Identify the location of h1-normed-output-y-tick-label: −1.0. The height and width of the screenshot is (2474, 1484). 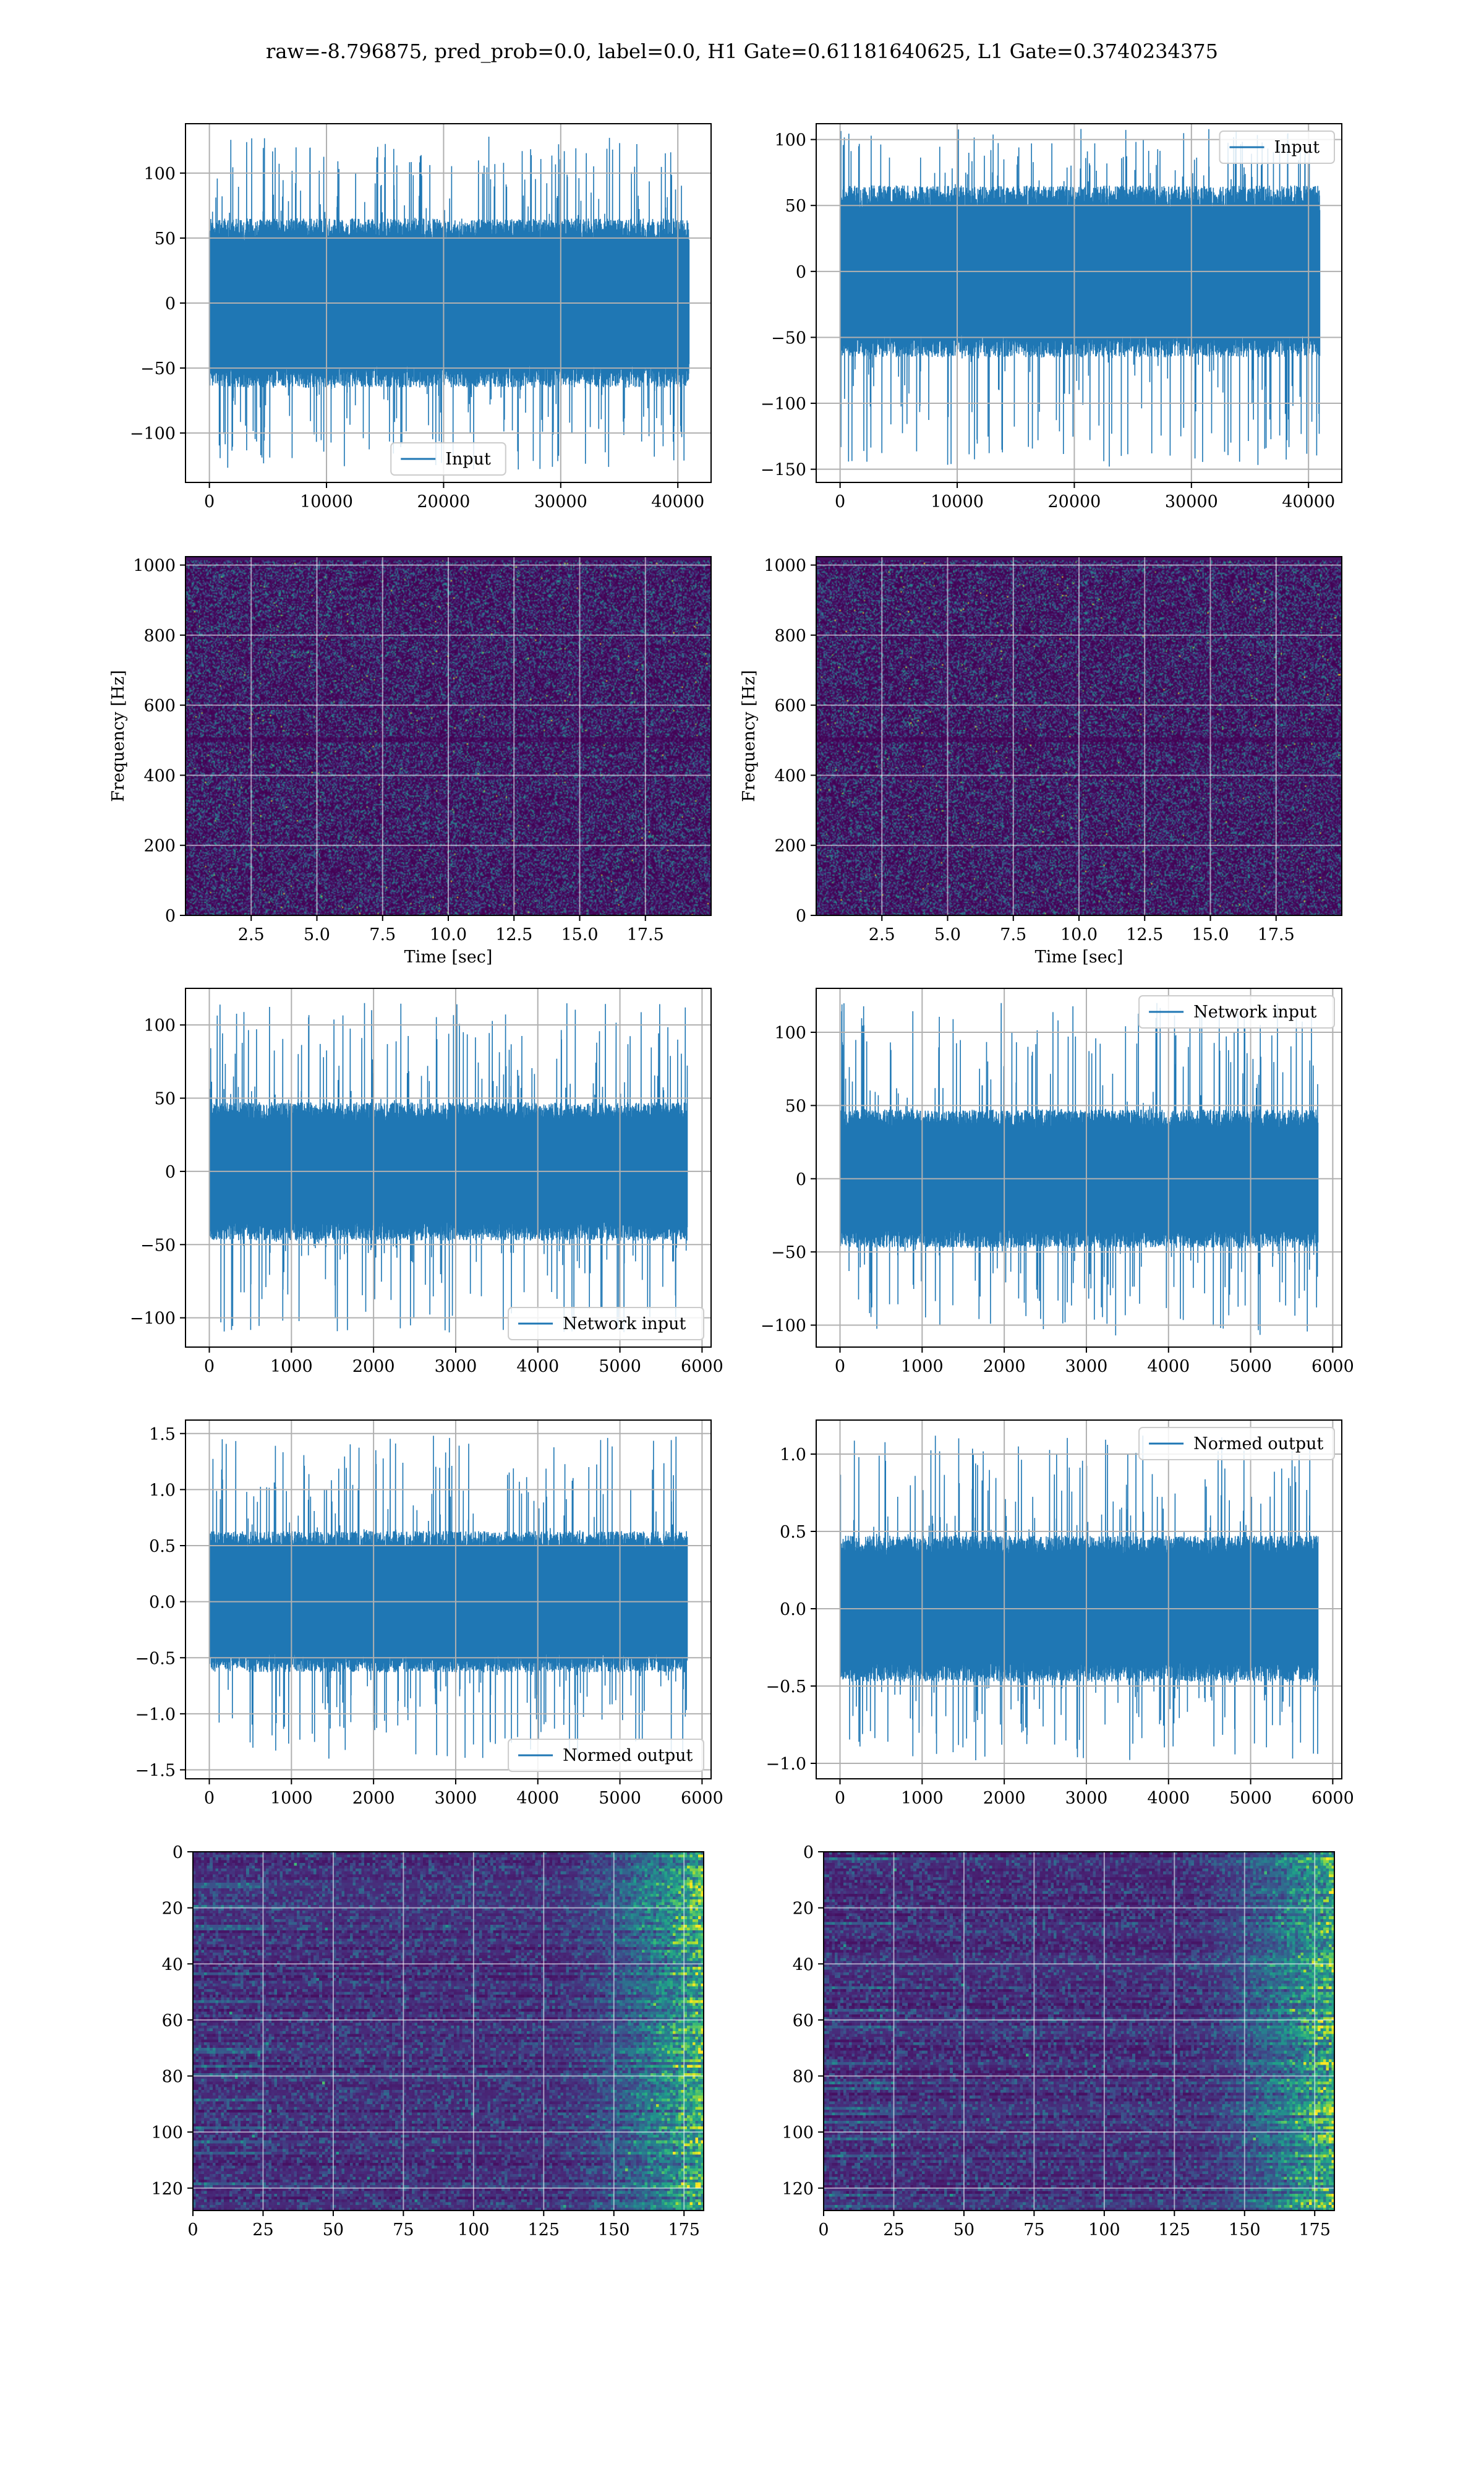
(155, 1715).